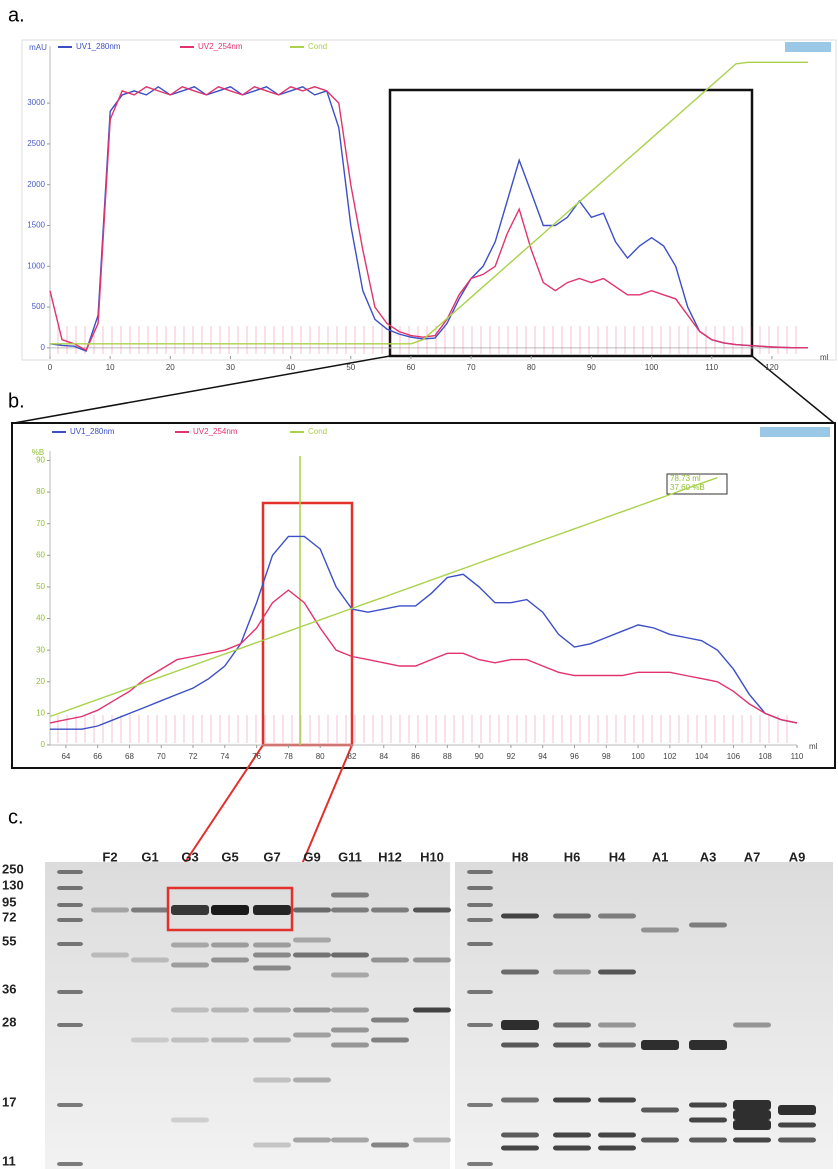  Describe the element at coordinates (766, 756) in the screenshot. I see `x-tick-label: 108` at that location.